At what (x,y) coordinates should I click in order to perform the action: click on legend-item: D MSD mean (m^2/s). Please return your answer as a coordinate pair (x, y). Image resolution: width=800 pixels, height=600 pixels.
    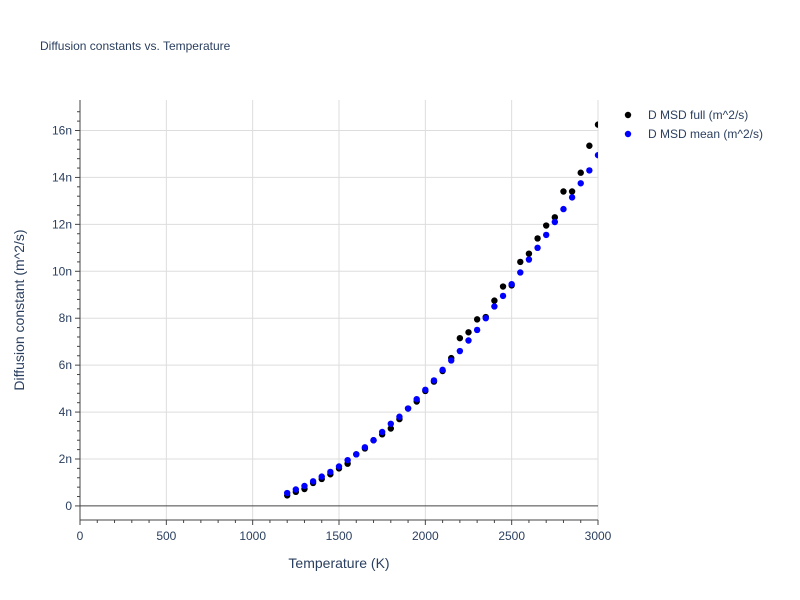
    Looking at the image, I should click on (693, 134).